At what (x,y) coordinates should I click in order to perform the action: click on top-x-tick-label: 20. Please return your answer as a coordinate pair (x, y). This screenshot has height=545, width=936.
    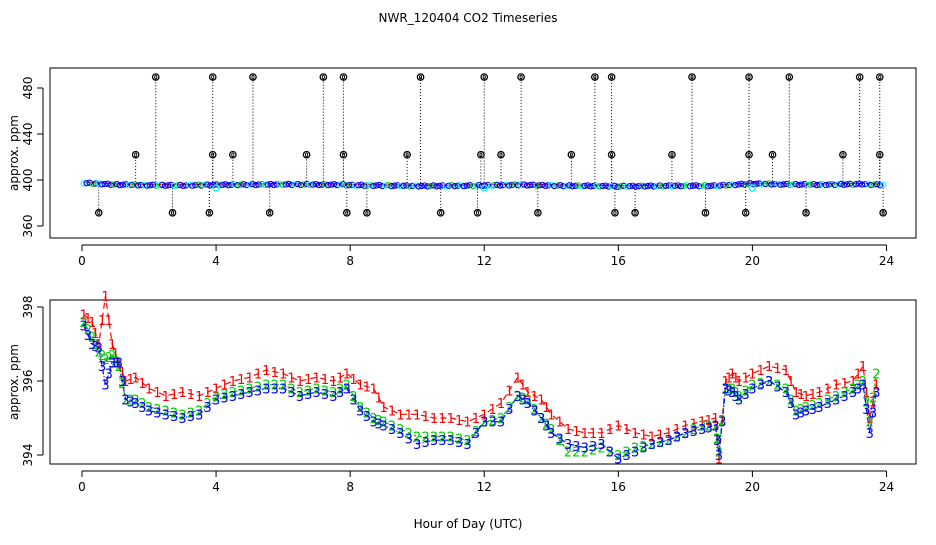
    Looking at the image, I should click on (752, 261).